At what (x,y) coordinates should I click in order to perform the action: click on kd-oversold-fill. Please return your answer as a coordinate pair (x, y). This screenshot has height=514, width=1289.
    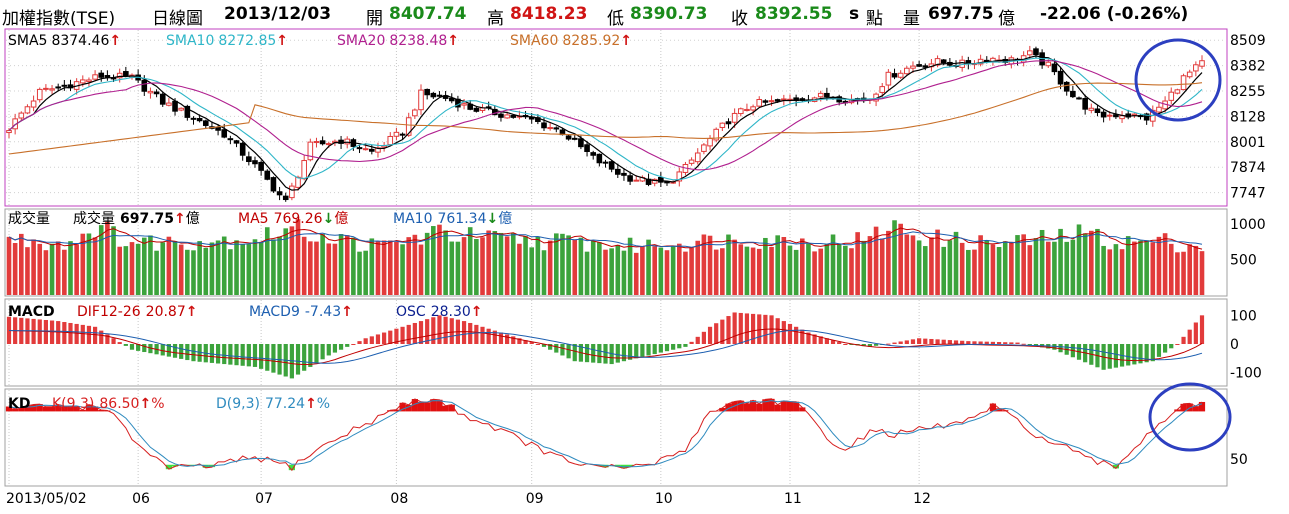
    Looking at the image, I should click on (599, 465).